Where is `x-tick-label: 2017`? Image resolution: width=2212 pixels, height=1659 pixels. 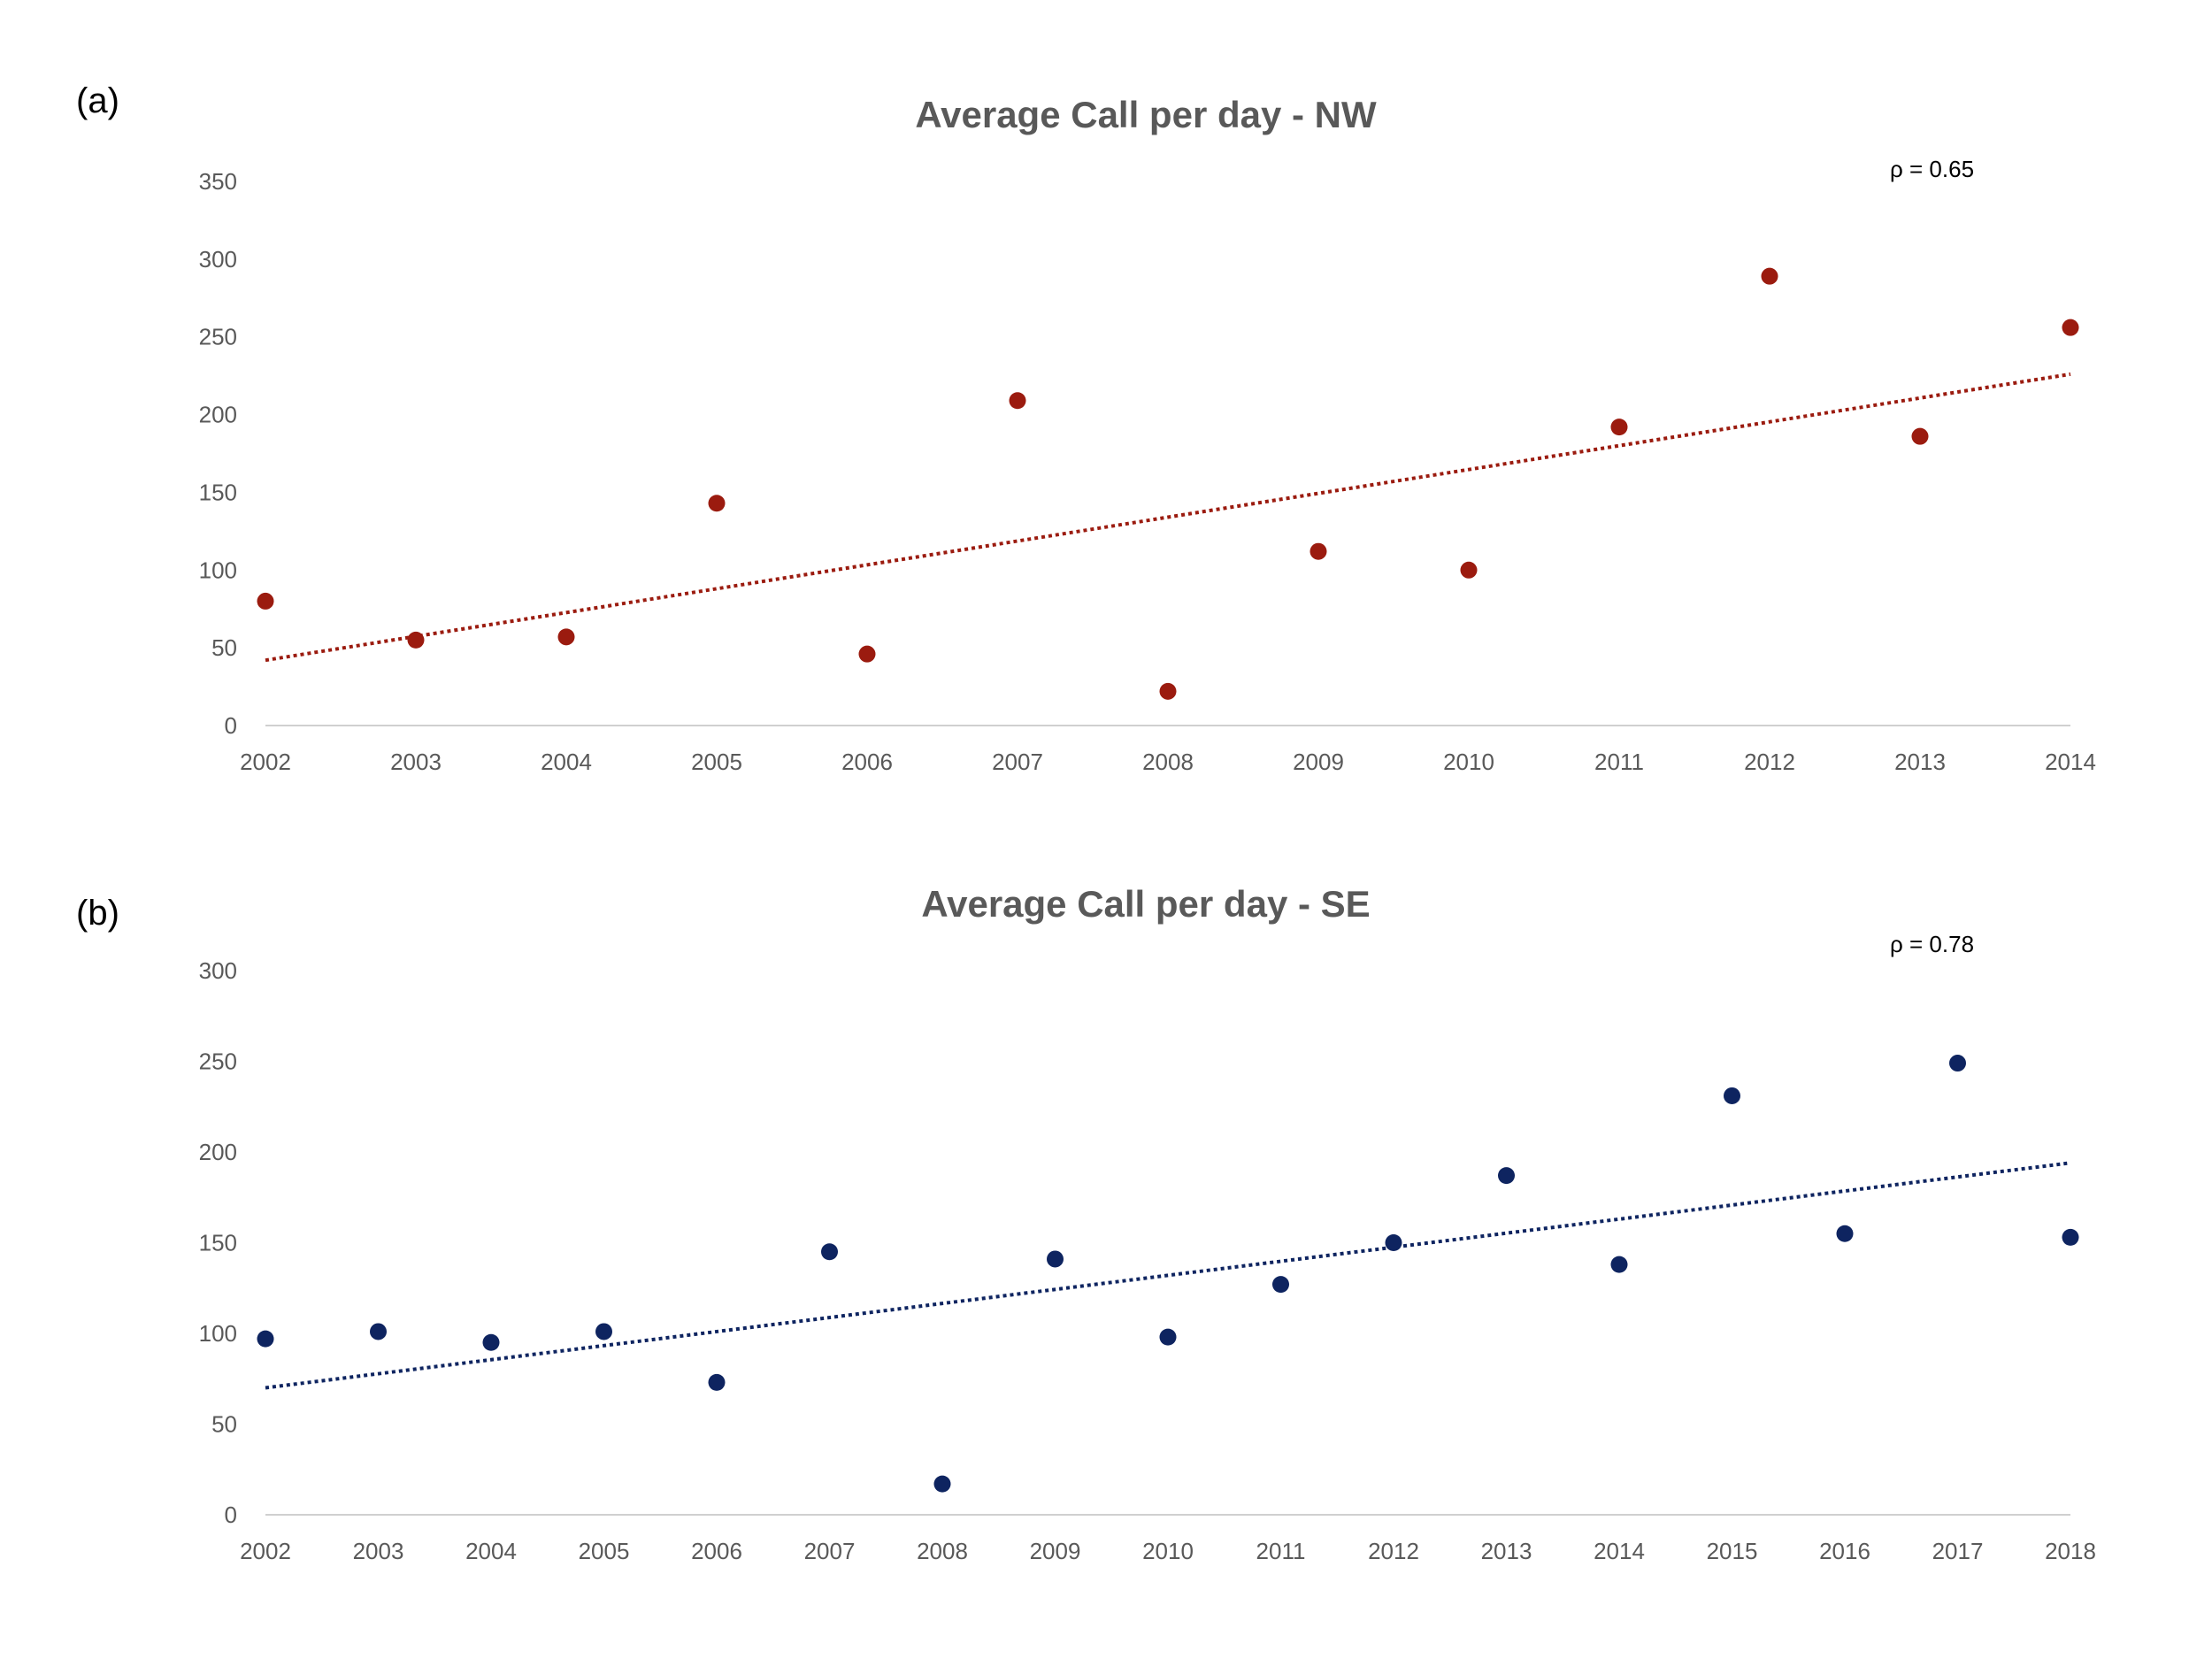
x-tick-label: 2017 is located at coordinates (1958, 1551).